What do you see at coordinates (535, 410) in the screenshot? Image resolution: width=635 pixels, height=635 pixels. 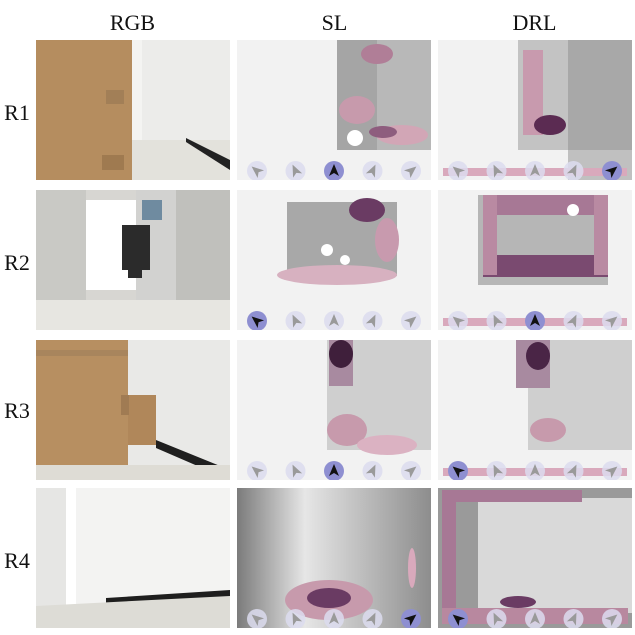 I see `drl-map-r3` at bounding box center [535, 410].